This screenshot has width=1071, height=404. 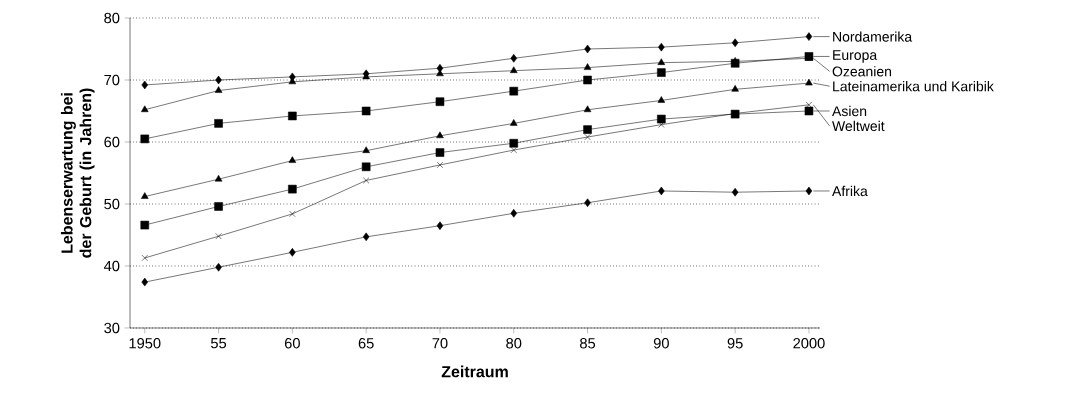 I want to click on y-axis-title: Lebenserwartung bei der Geburt (in Jahren), so click(x=77, y=173).